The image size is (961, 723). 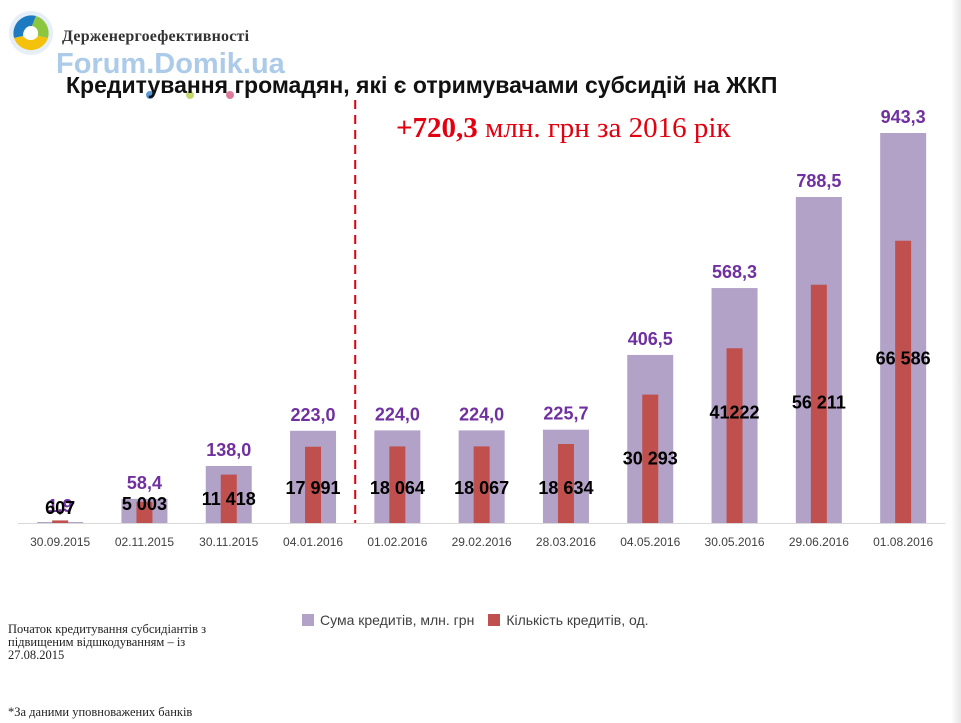 What do you see at coordinates (397, 542) in the screenshot?
I see `x-tick-label: 01.02.2016` at bounding box center [397, 542].